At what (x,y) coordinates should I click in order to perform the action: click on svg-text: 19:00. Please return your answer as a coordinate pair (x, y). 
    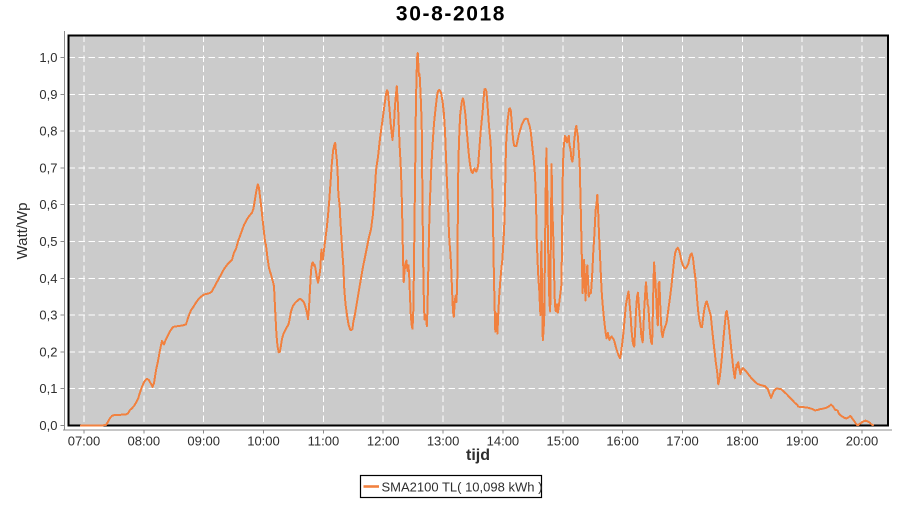
    Looking at the image, I should click on (802, 441).